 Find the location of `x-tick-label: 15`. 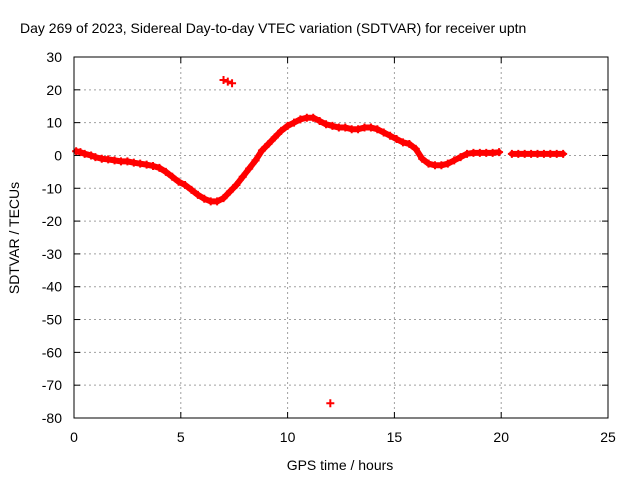

x-tick-label: 15 is located at coordinates (395, 437).